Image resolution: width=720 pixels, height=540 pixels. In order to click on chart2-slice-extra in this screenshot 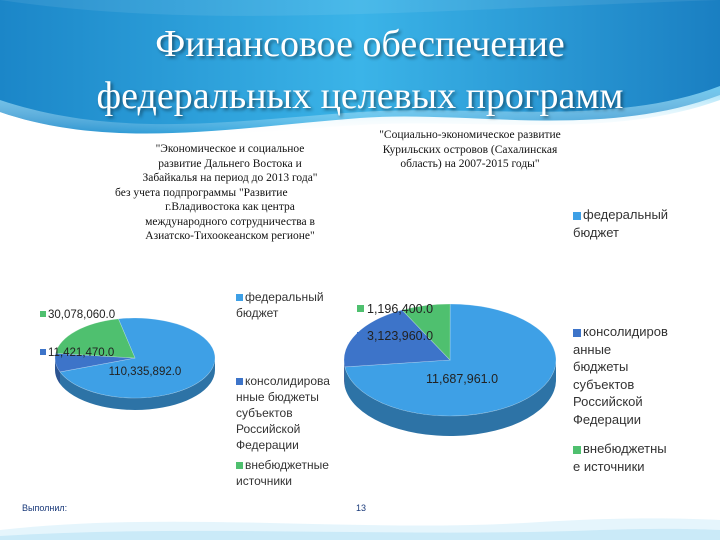, I will do `click(426, 332)`.